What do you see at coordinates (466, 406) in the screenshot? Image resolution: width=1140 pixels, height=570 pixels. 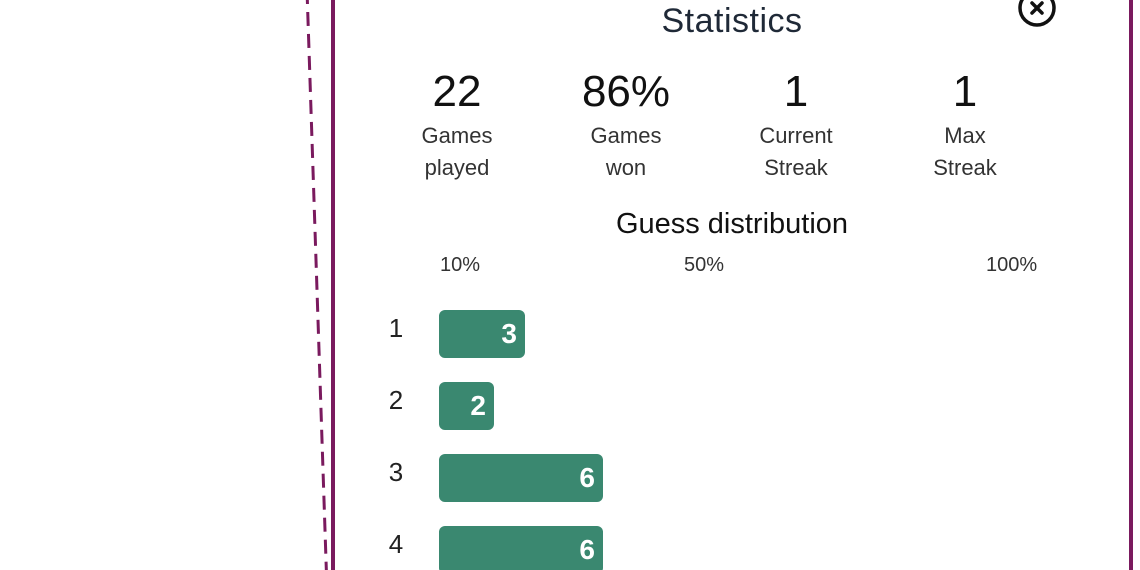 I see `guess-bar: 2` at bounding box center [466, 406].